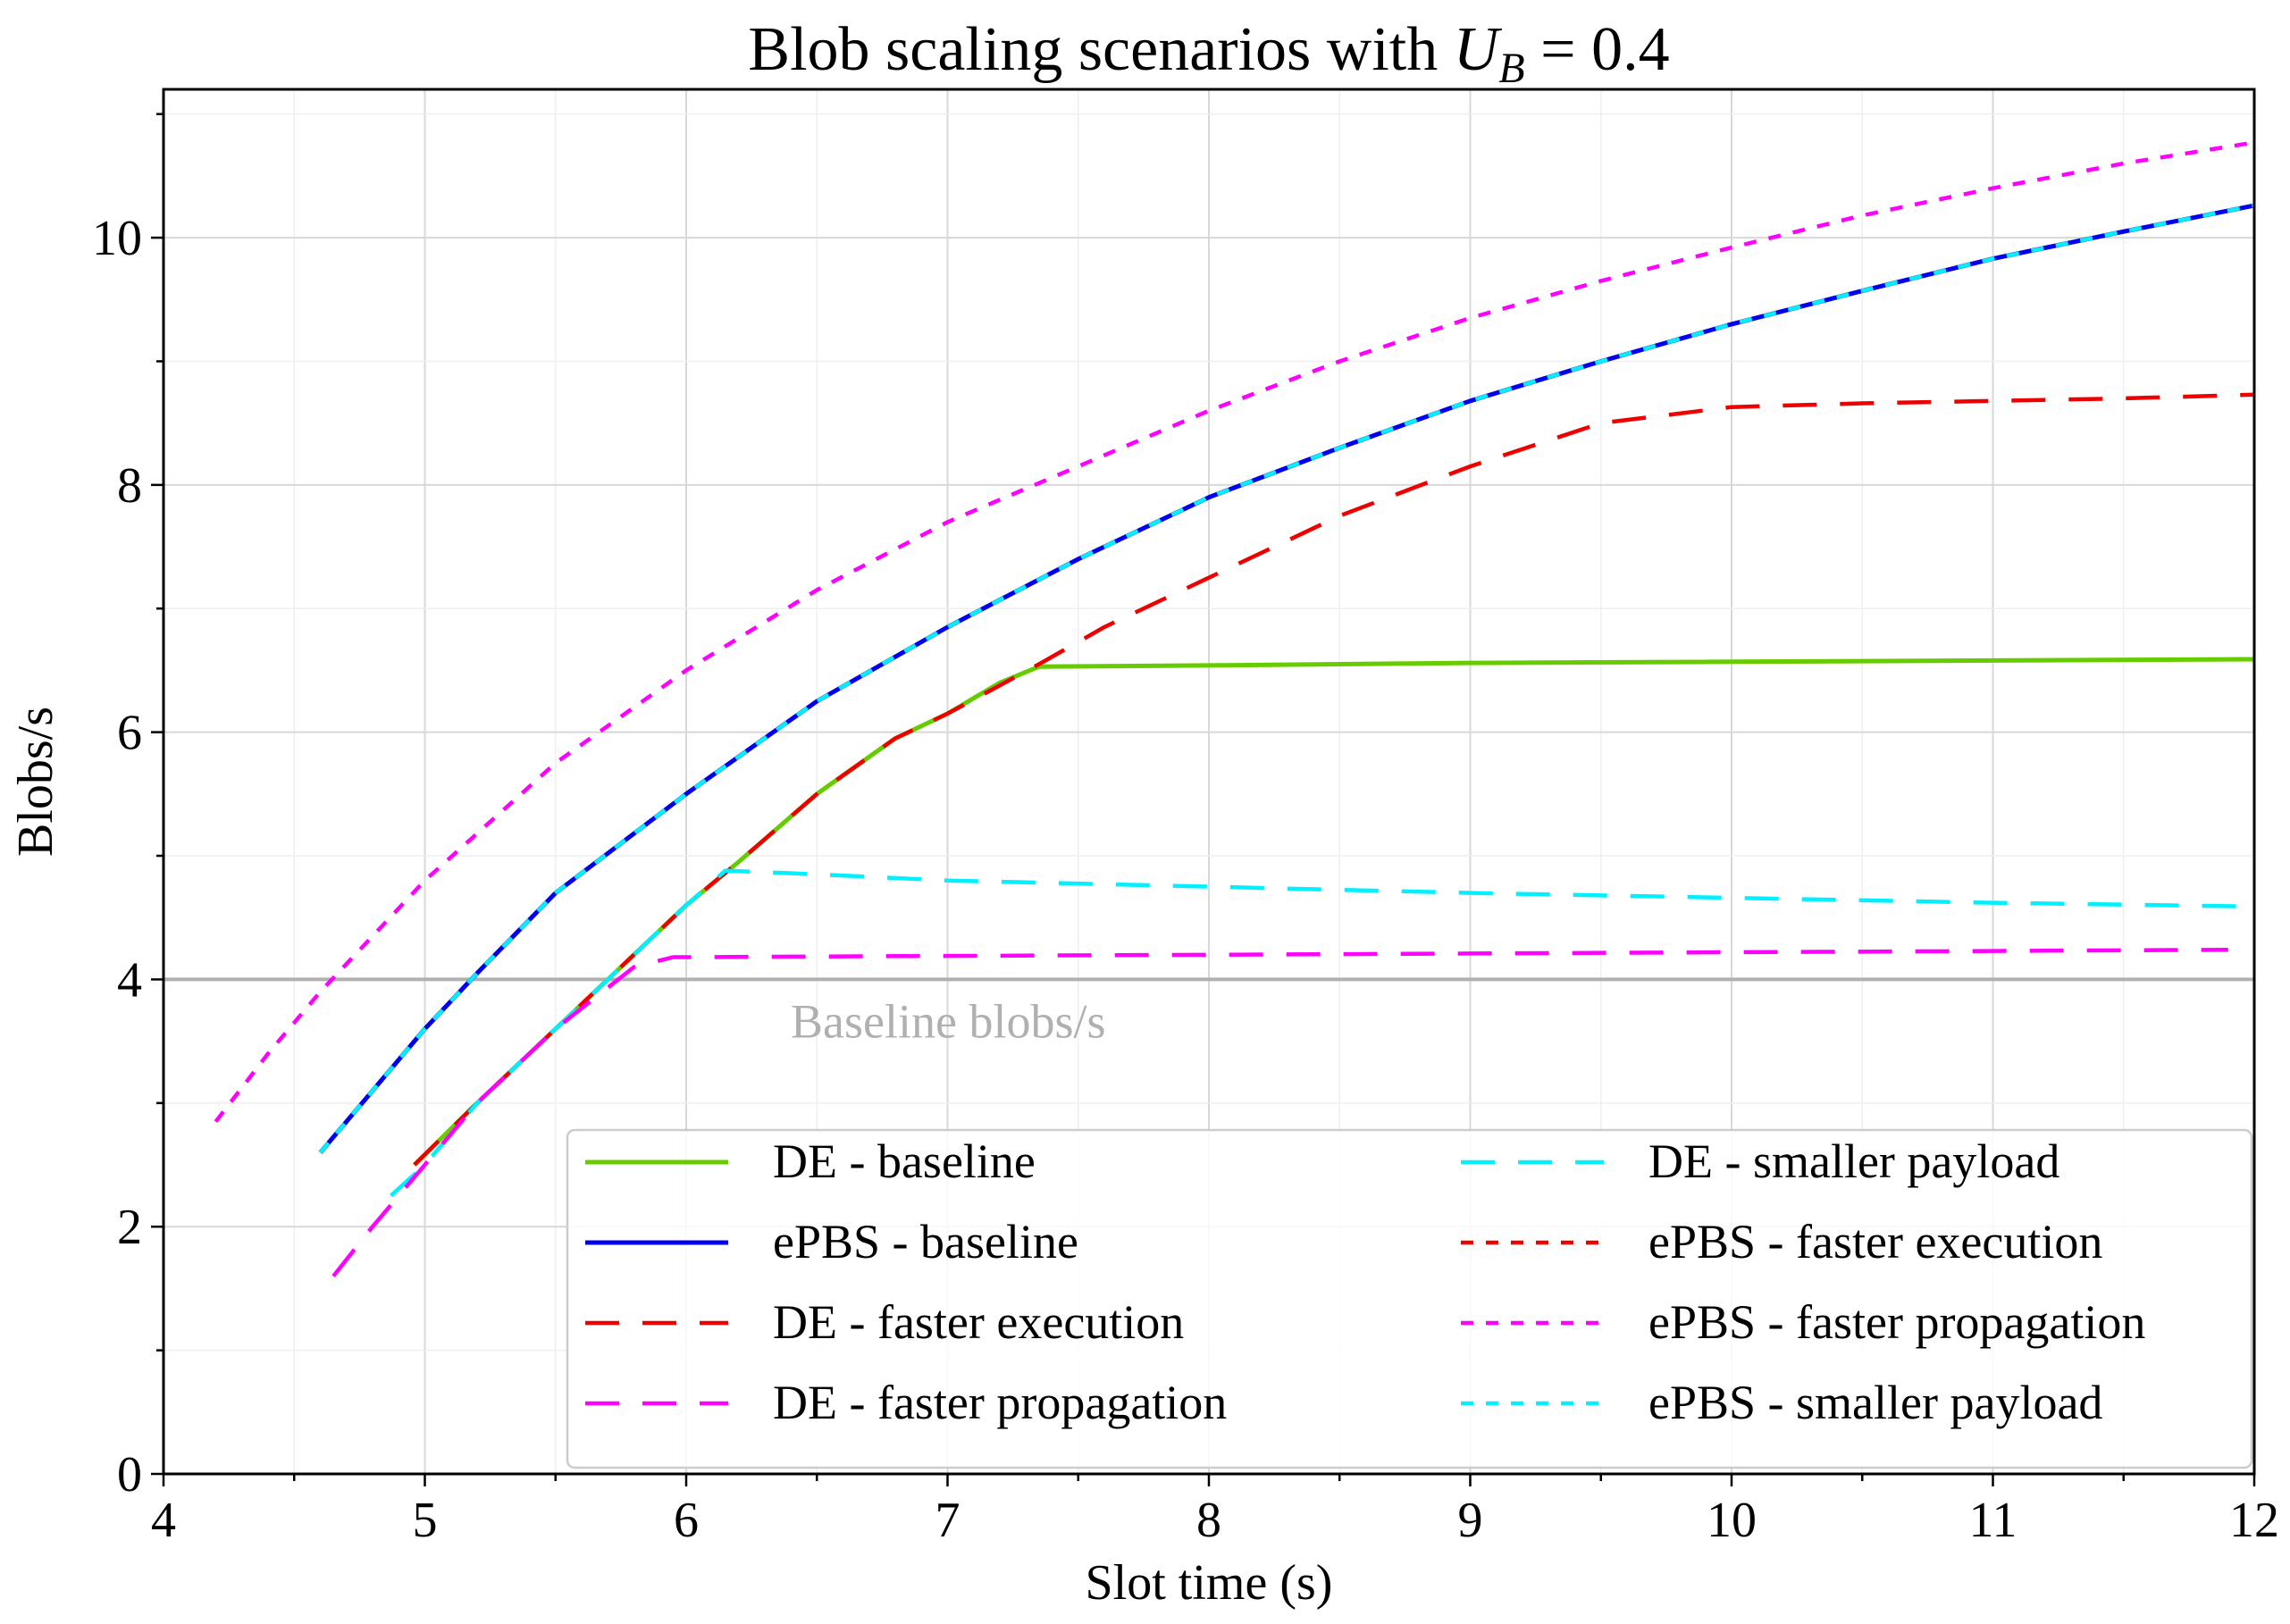 This screenshot has width=2290, height=1624. I want to click on title-math-base: U, so click(1478, 49).